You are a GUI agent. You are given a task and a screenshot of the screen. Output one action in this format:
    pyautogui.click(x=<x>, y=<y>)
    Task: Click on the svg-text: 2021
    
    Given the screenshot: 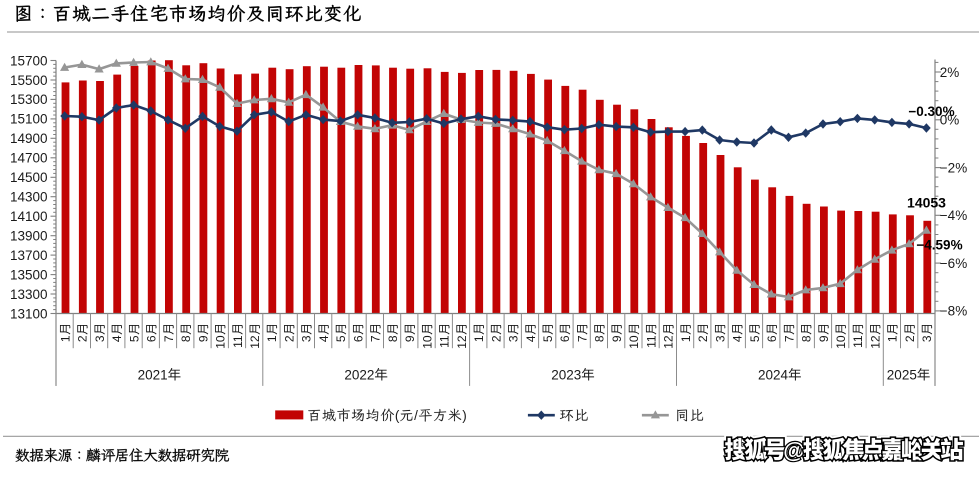 What is the action you would take?
    pyautogui.click(x=153, y=374)
    